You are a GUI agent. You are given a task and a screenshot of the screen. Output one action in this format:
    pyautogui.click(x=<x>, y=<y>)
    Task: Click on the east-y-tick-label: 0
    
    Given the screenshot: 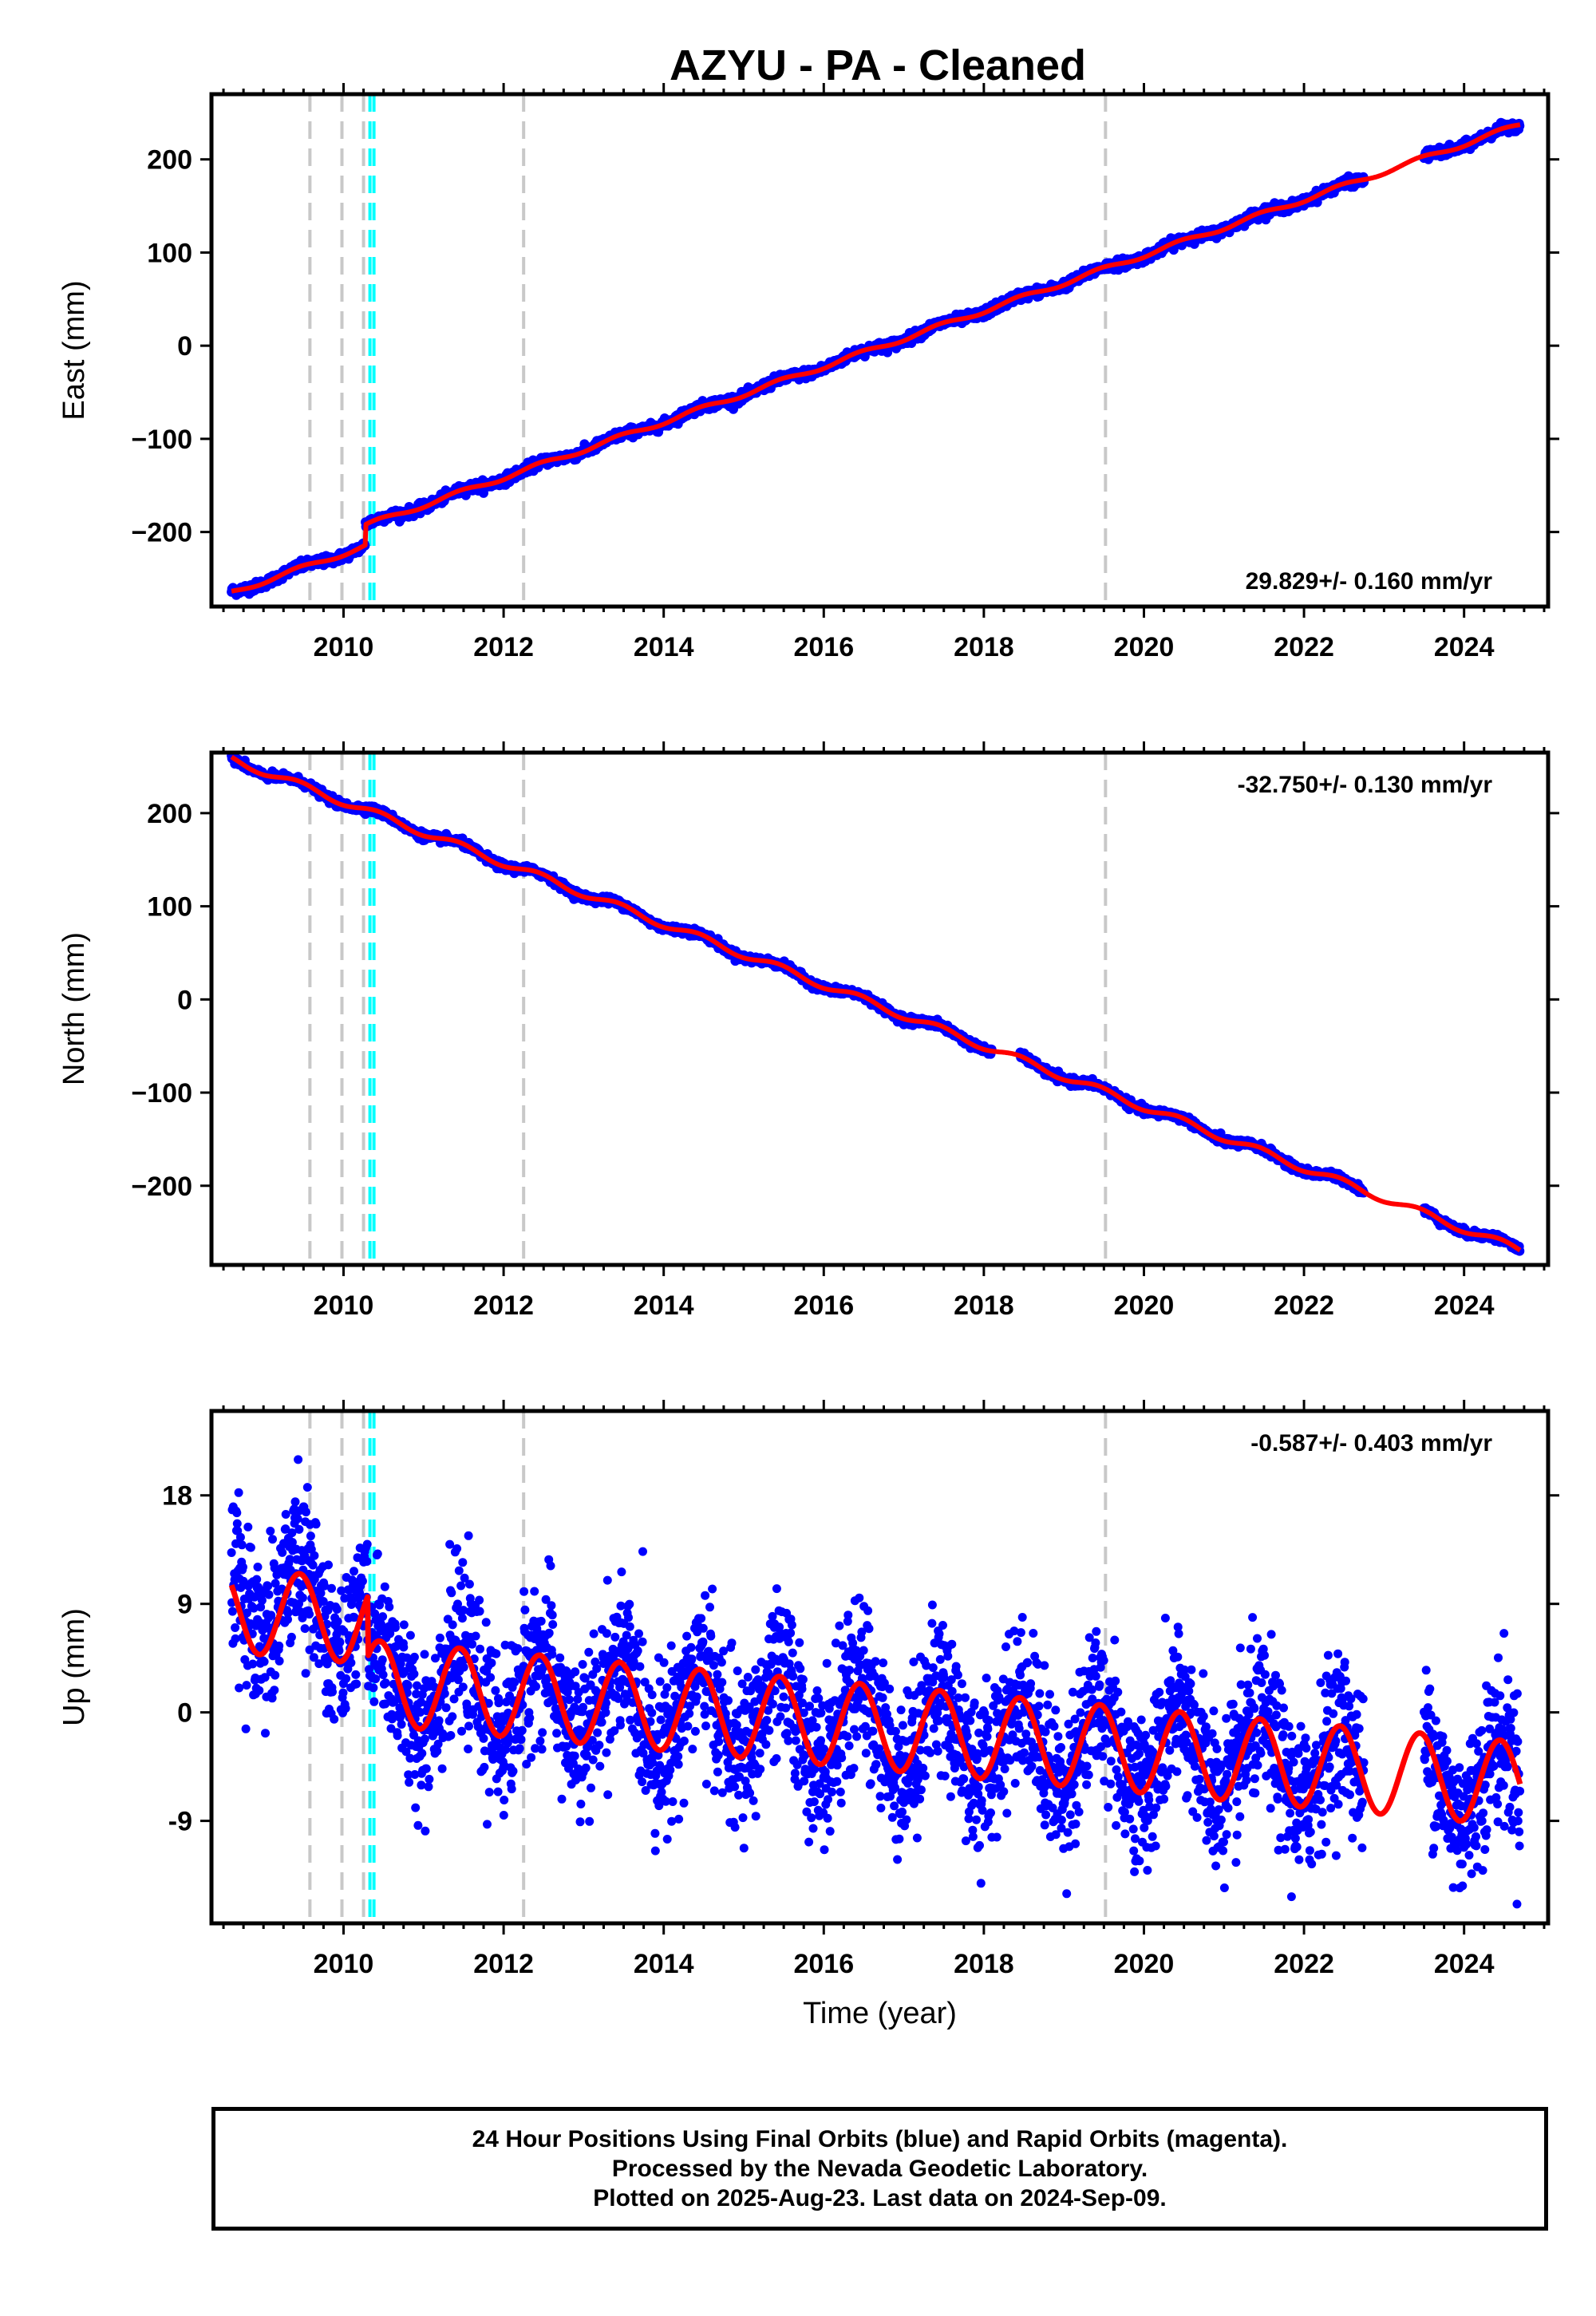 What is the action you would take?
    pyautogui.click(x=184, y=346)
    